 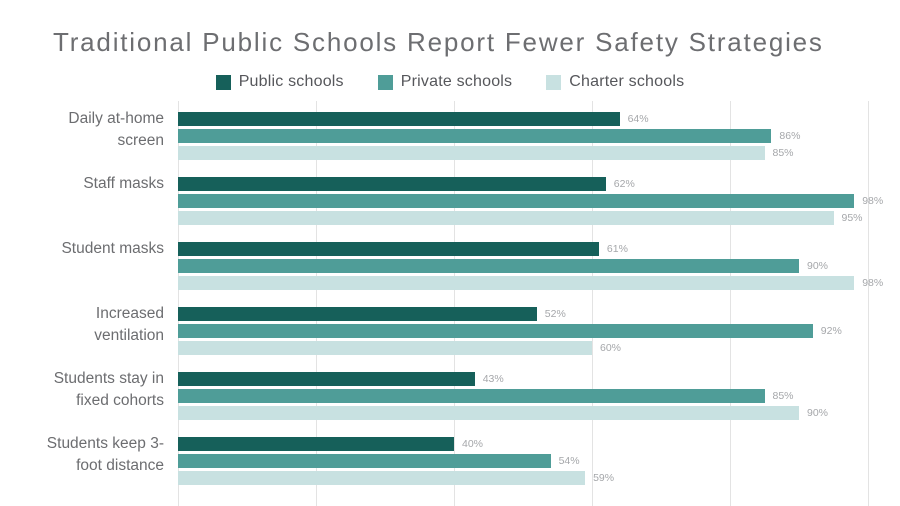 I want to click on bar-group: Staff masks 62% 98% 95%, so click(x=450, y=200).